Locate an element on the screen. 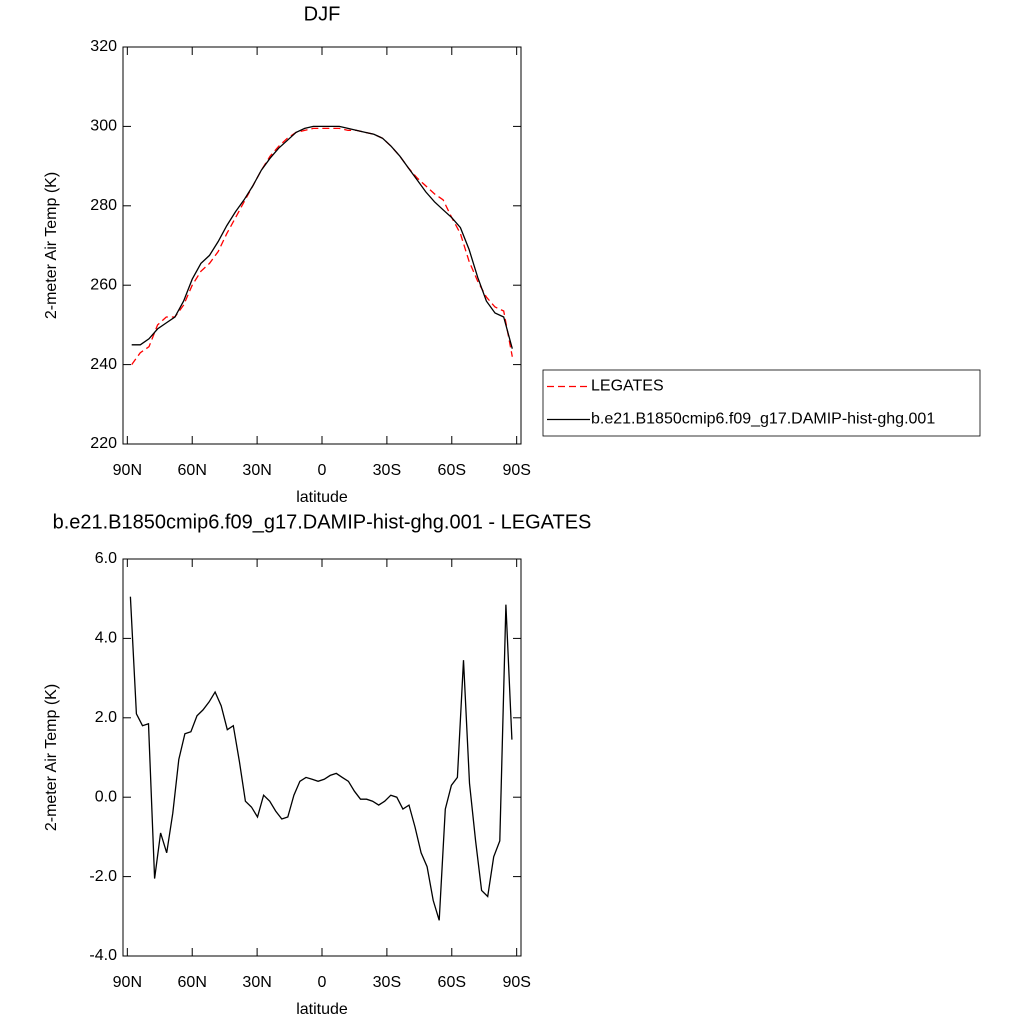 Image resolution: width=1024 pixels, height=1024 pixels. y-tick-label: 220 is located at coordinates (103, 443).